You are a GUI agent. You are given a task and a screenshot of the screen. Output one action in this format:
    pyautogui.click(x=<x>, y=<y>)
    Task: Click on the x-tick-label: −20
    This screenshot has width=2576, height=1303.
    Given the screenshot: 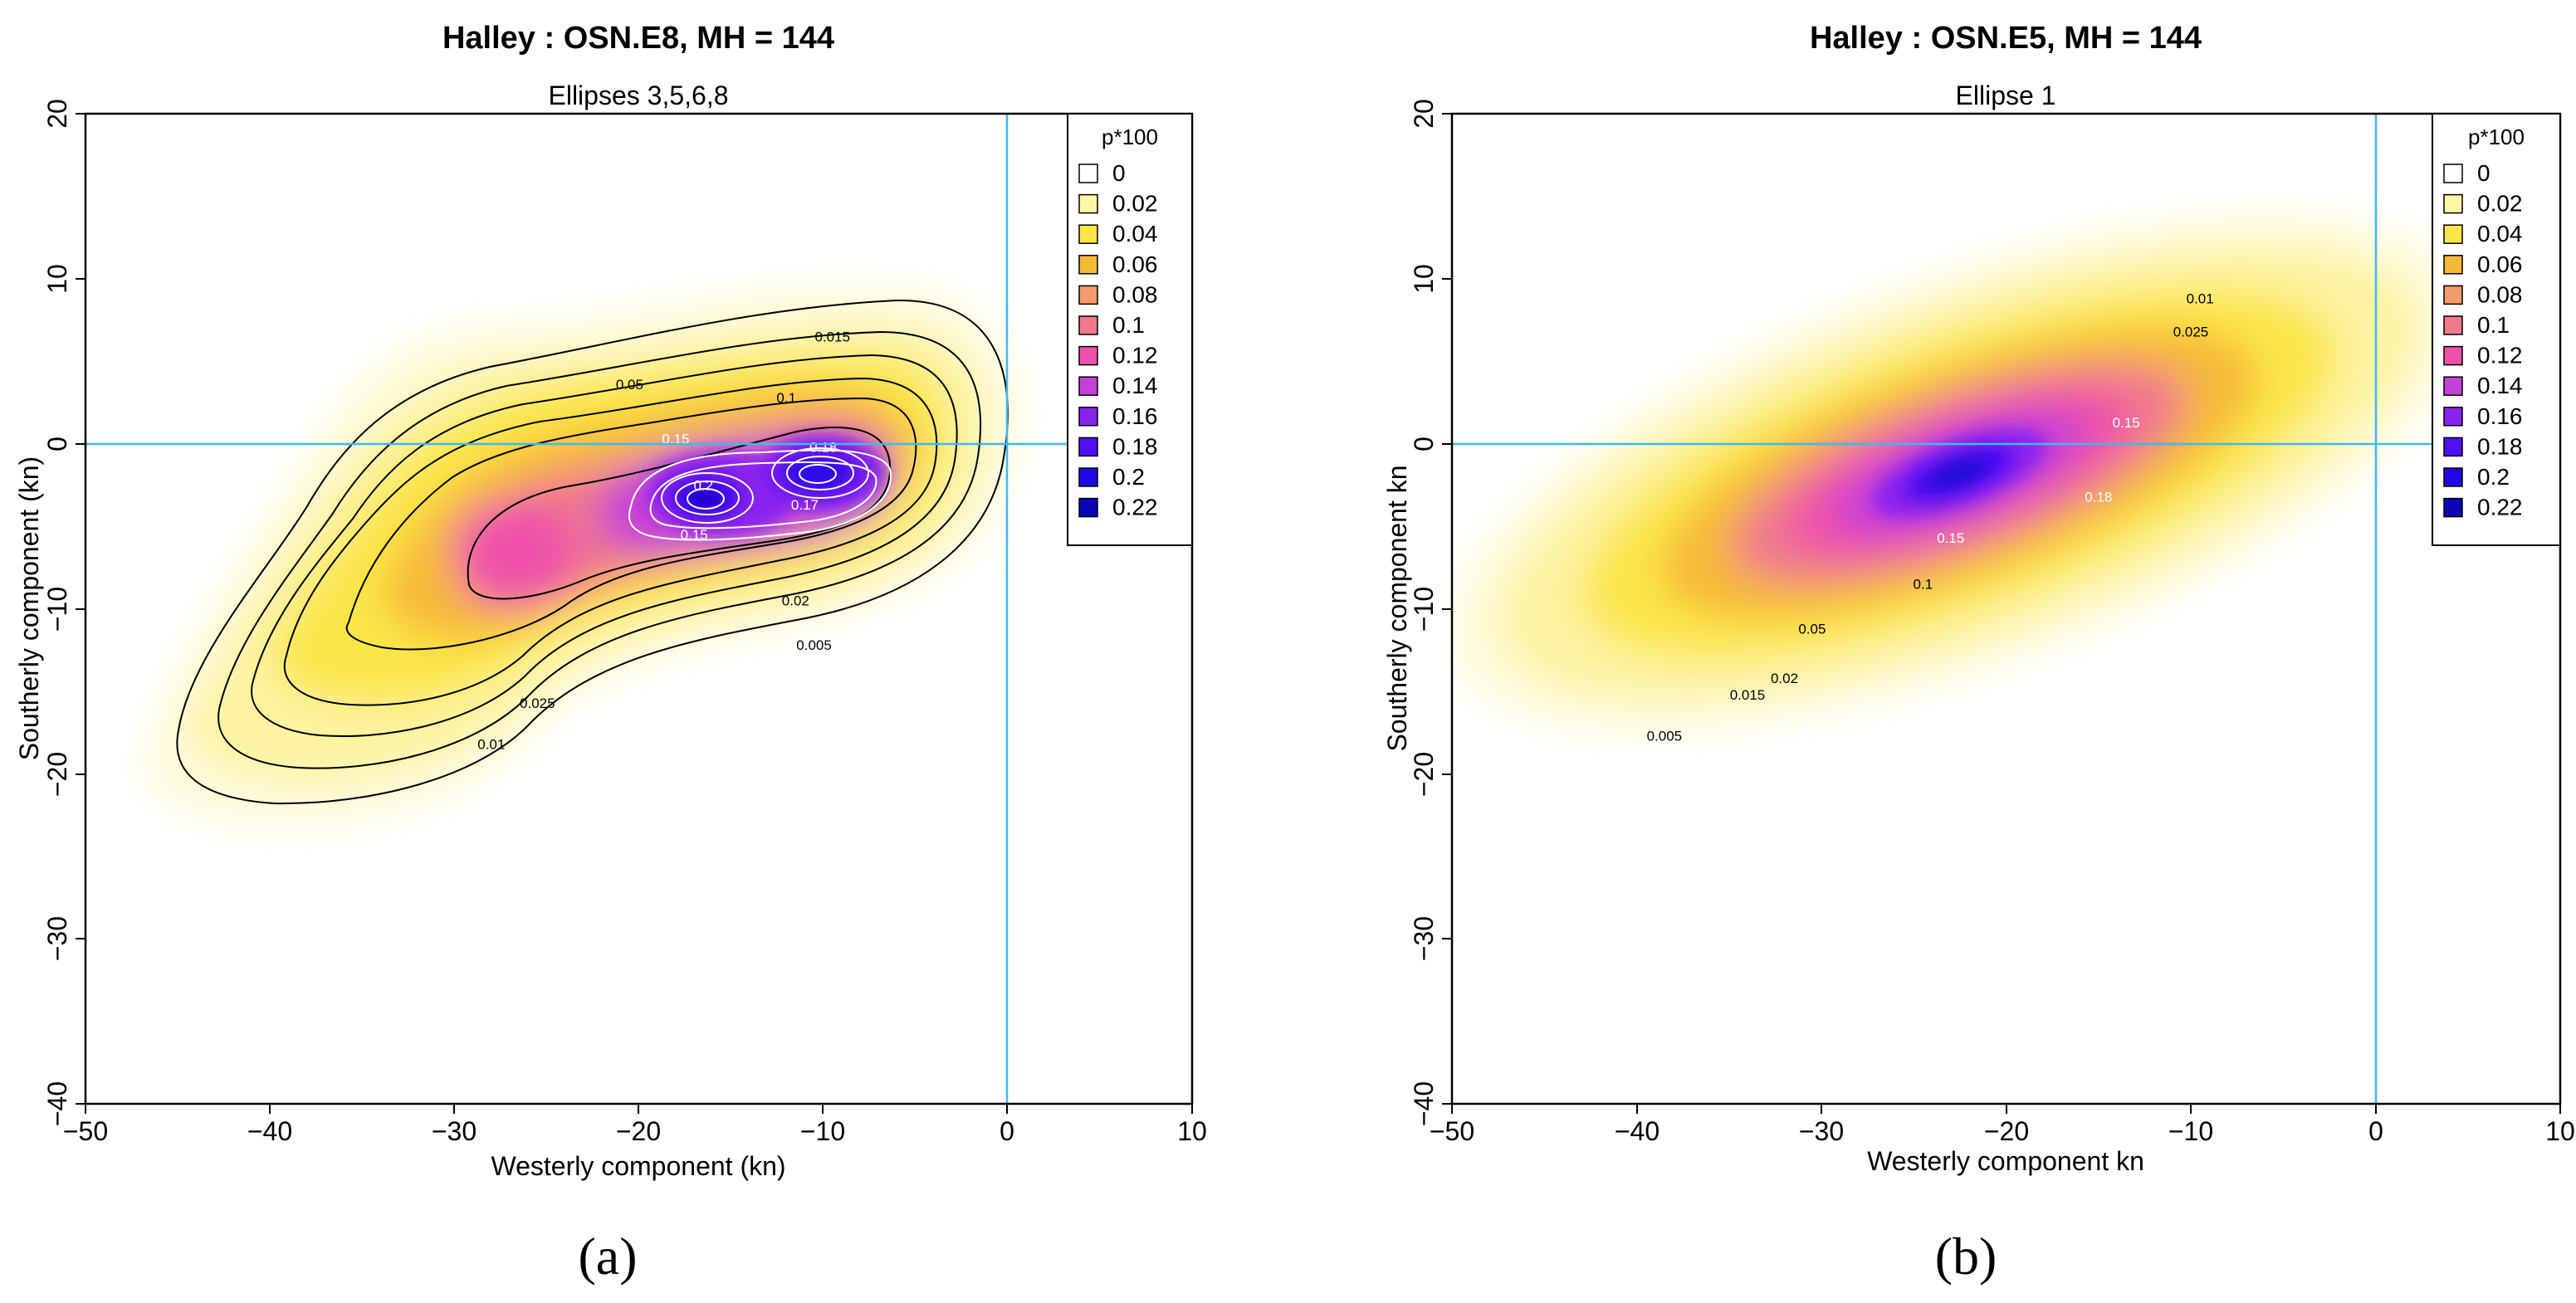 What is the action you would take?
    pyautogui.click(x=2006, y=1131)
    